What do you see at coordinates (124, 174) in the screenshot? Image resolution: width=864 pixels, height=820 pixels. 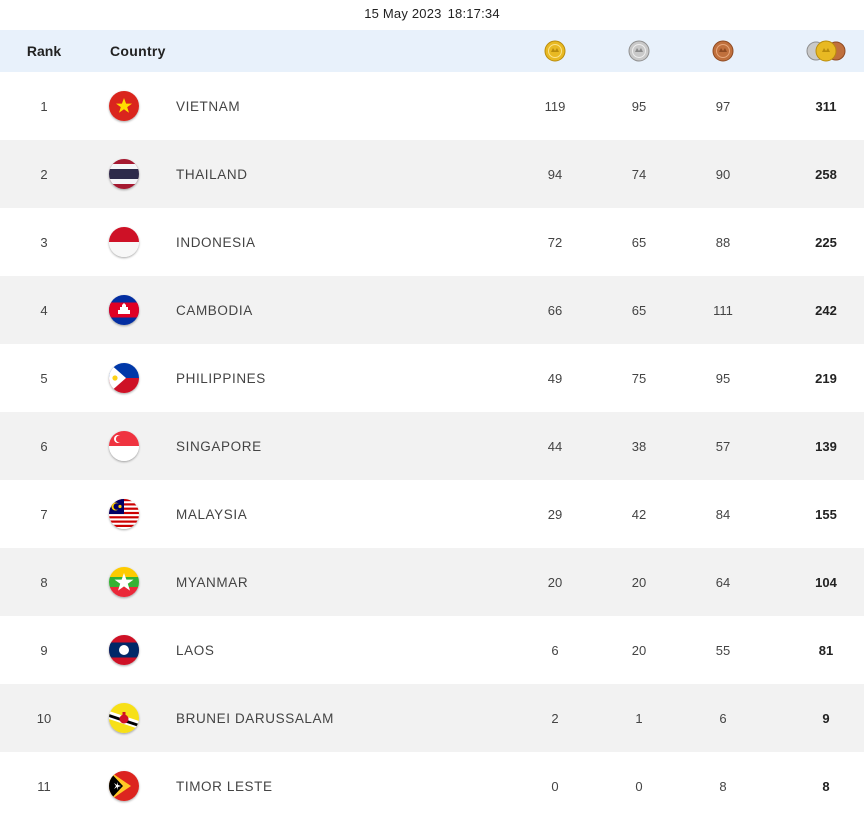 I see `thailand-flag-icon` at bounding box center [124, 174].